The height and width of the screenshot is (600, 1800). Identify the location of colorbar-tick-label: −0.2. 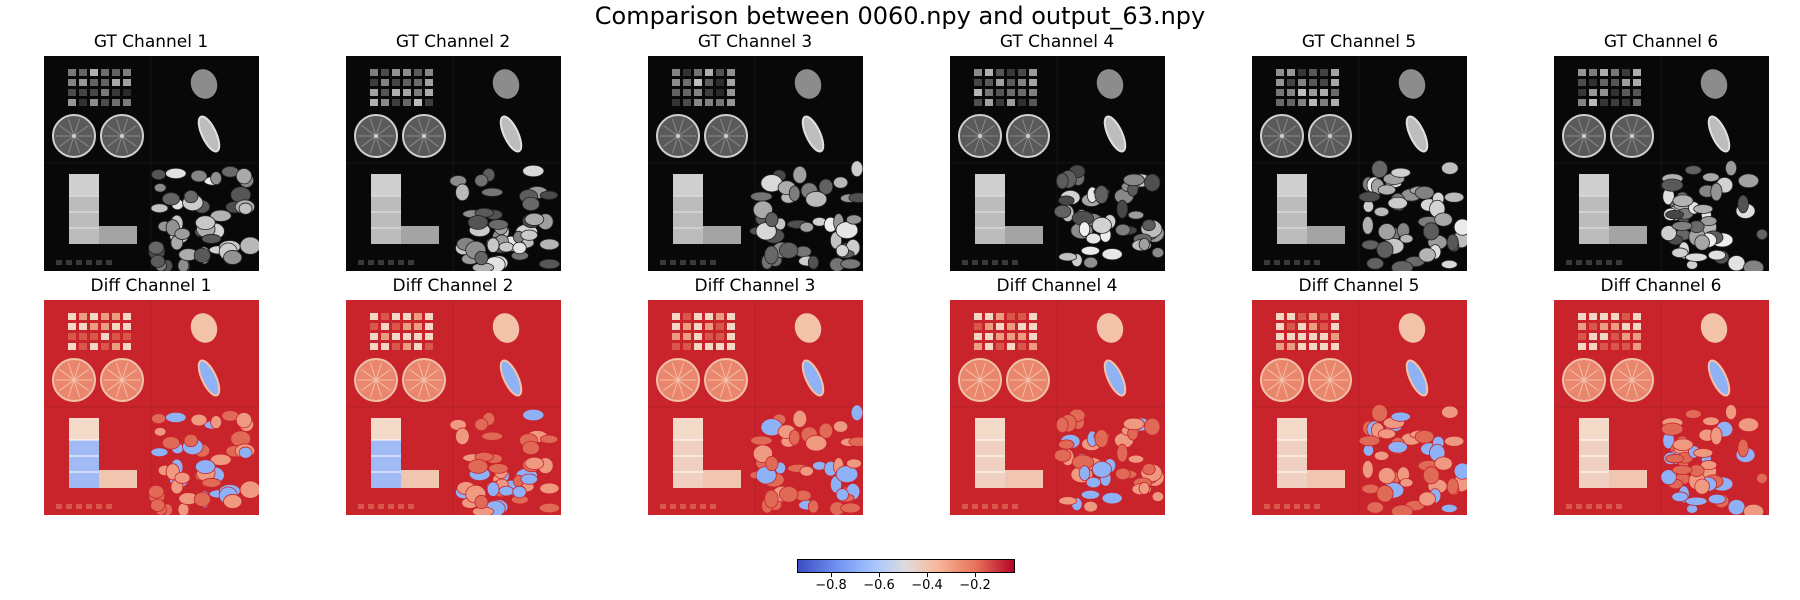
(975, 585).